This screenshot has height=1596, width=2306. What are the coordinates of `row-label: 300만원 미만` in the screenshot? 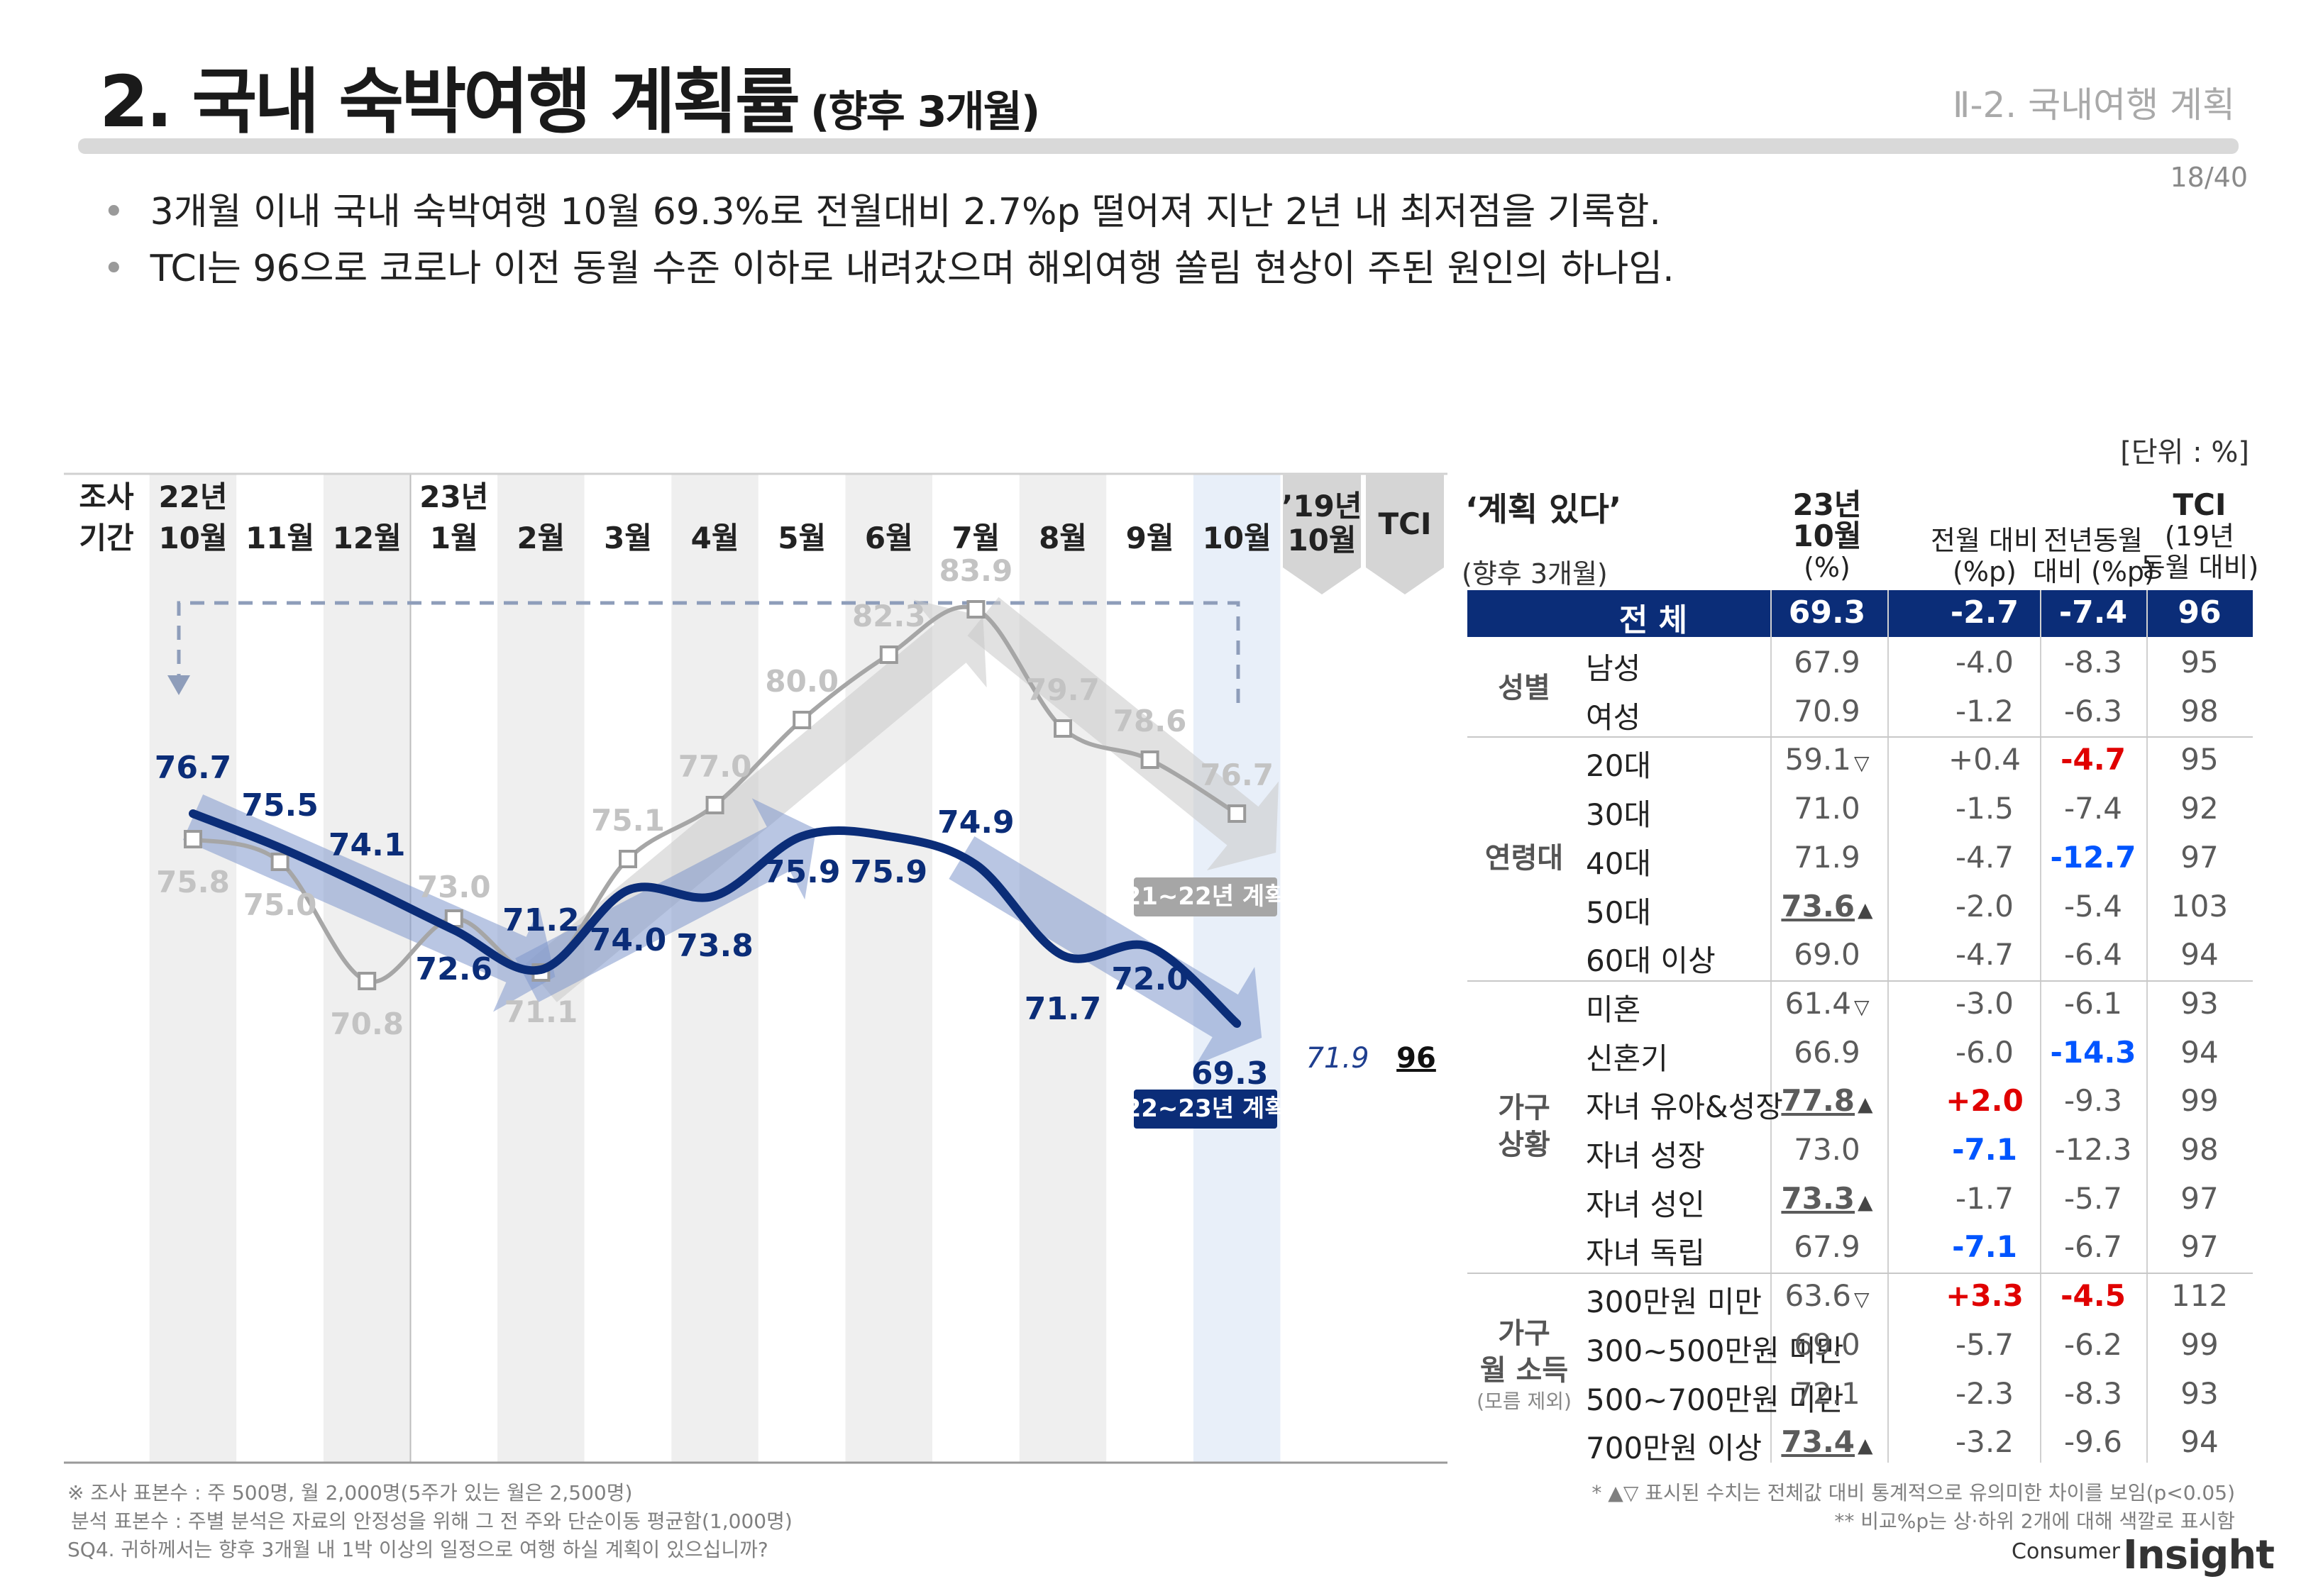 It's located at (1674, 1302).